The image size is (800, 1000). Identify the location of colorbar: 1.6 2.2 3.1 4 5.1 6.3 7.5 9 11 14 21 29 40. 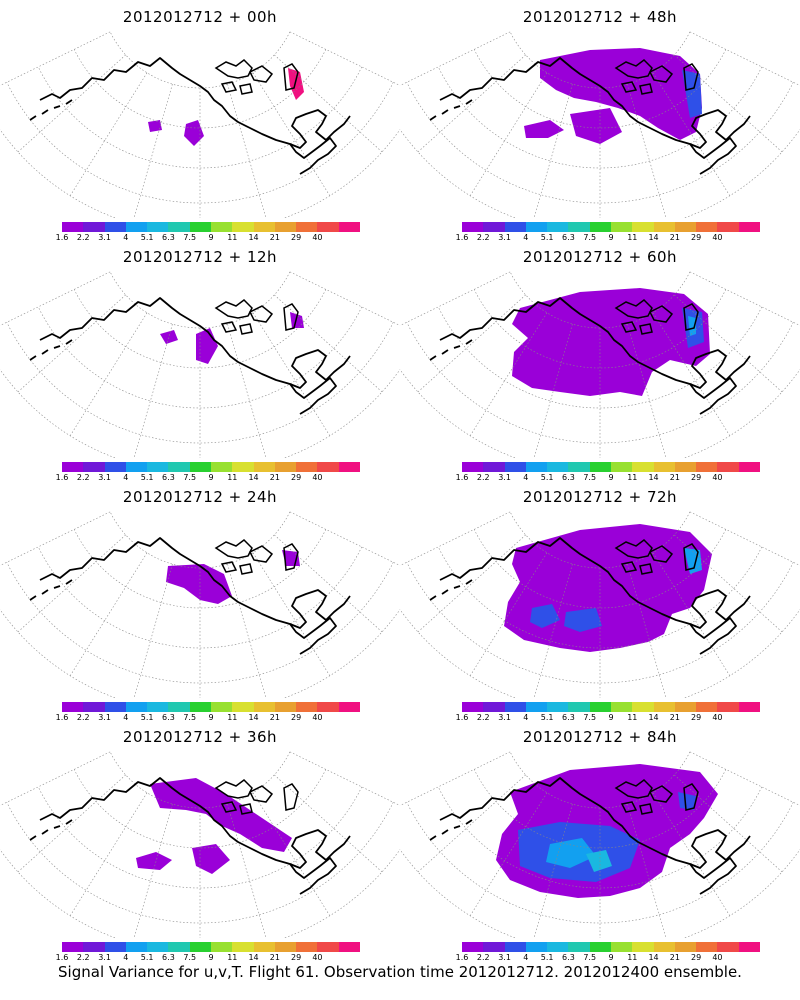
(608, 472).